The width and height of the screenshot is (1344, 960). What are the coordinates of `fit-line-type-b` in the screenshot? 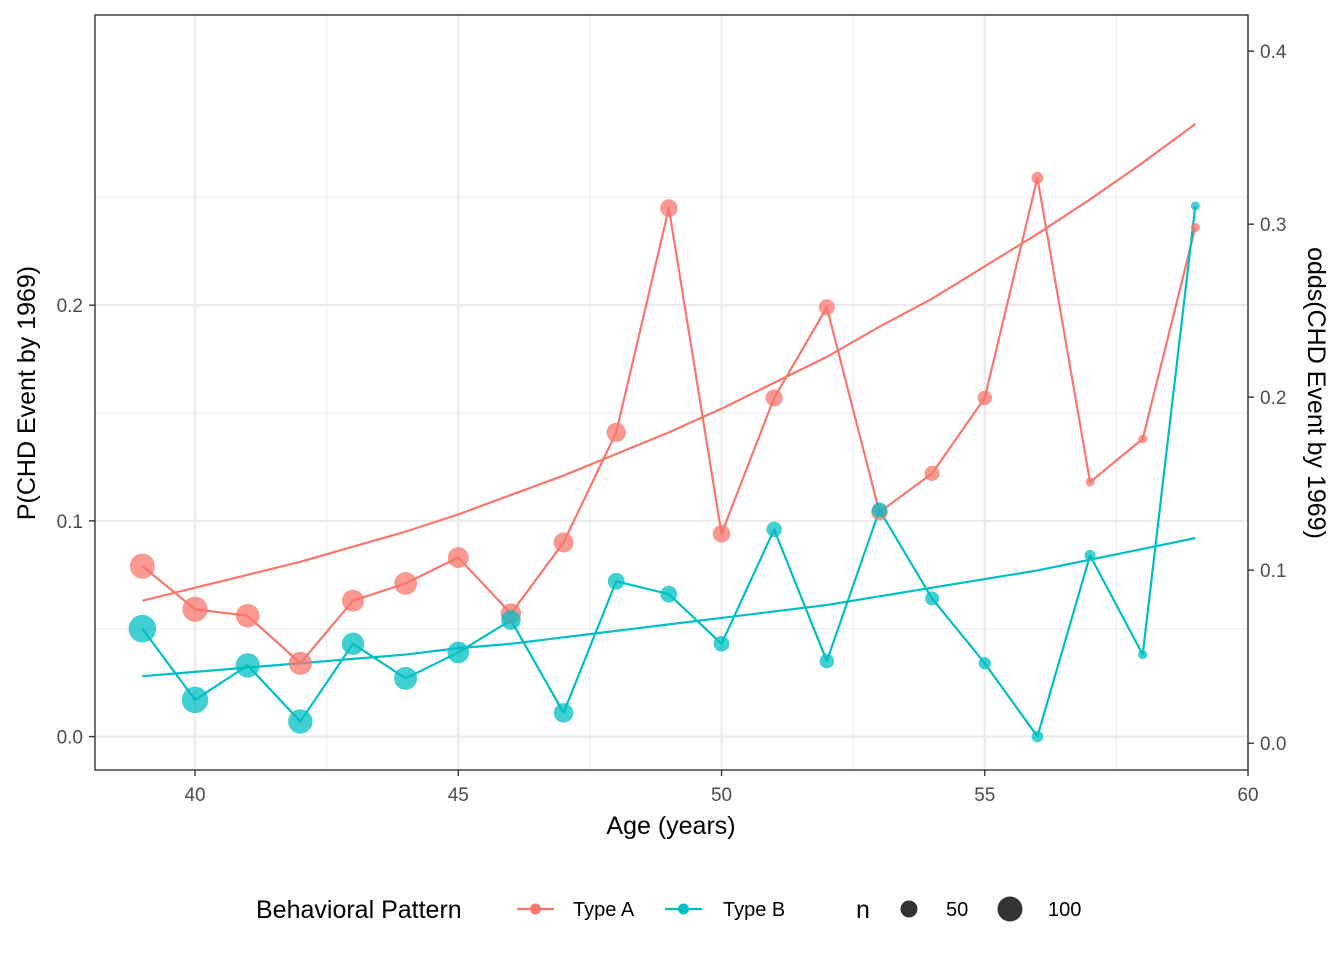 It's located at (669, 607).